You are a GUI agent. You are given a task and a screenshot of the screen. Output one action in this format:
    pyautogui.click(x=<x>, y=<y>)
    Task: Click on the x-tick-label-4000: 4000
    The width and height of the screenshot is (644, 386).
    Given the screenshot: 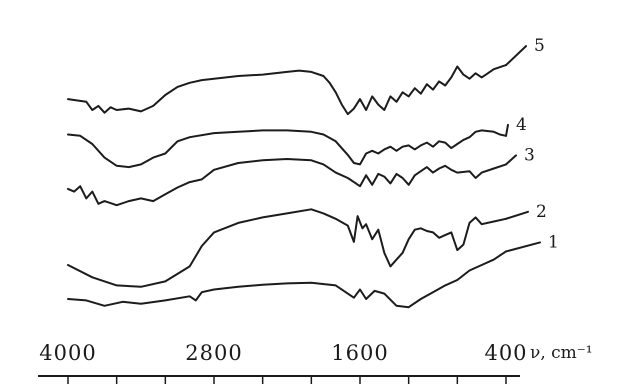 What is the action you would take?
    pyautogui.click(x=67, y=353)
    